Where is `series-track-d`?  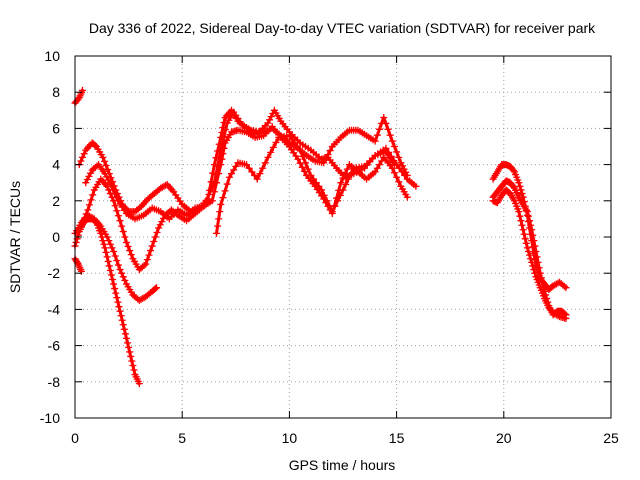 series-track-d is located at coordinates (79, 96).